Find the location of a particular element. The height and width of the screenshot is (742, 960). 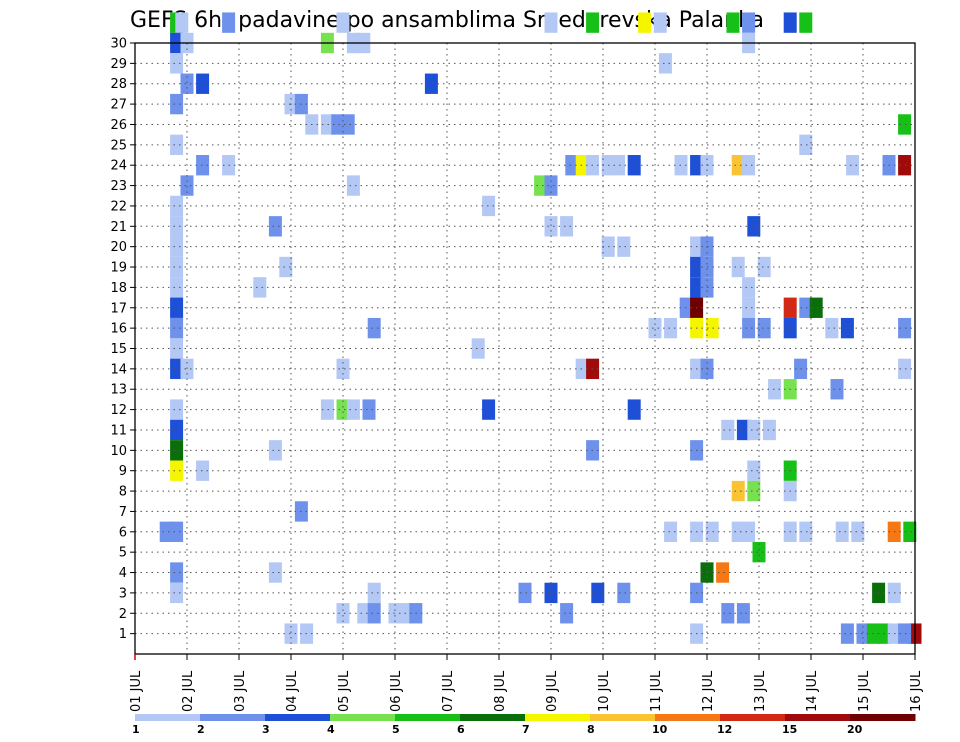

x-tick-label: 07 JUL is located at coordinates (448, 691).